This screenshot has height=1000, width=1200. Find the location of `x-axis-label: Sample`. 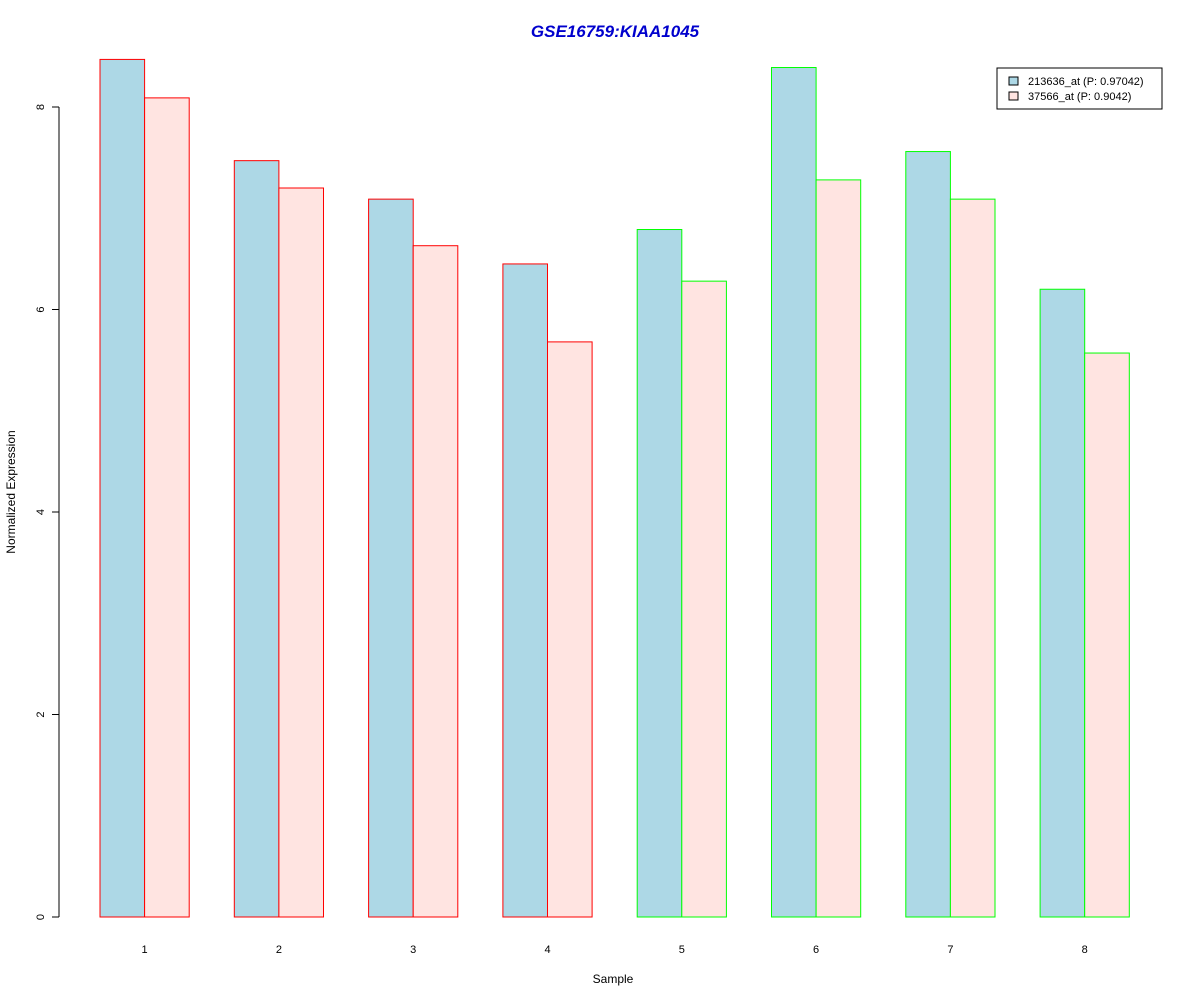

x-axis-label: Sample is located at coordinates (613, 979).